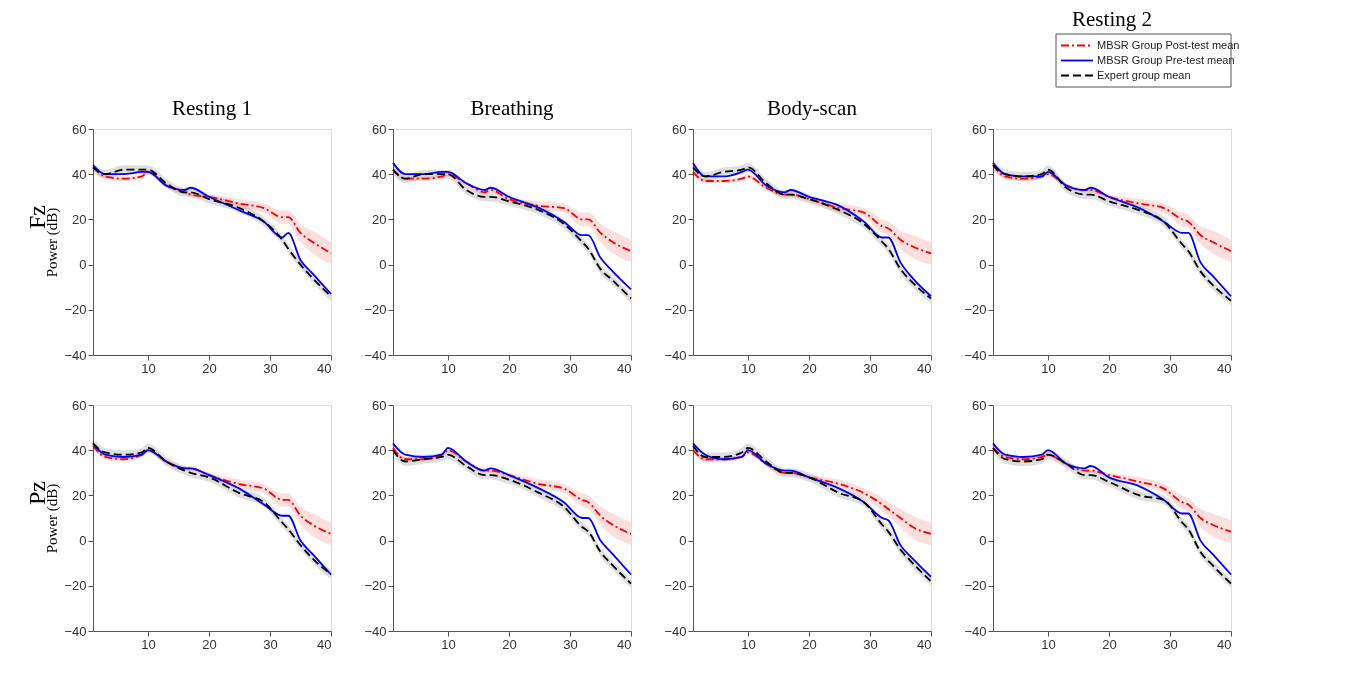  Describe the element at coordinates (1144, 74) in the screenshot. I see `legend-label: Expert group mean` at that location.